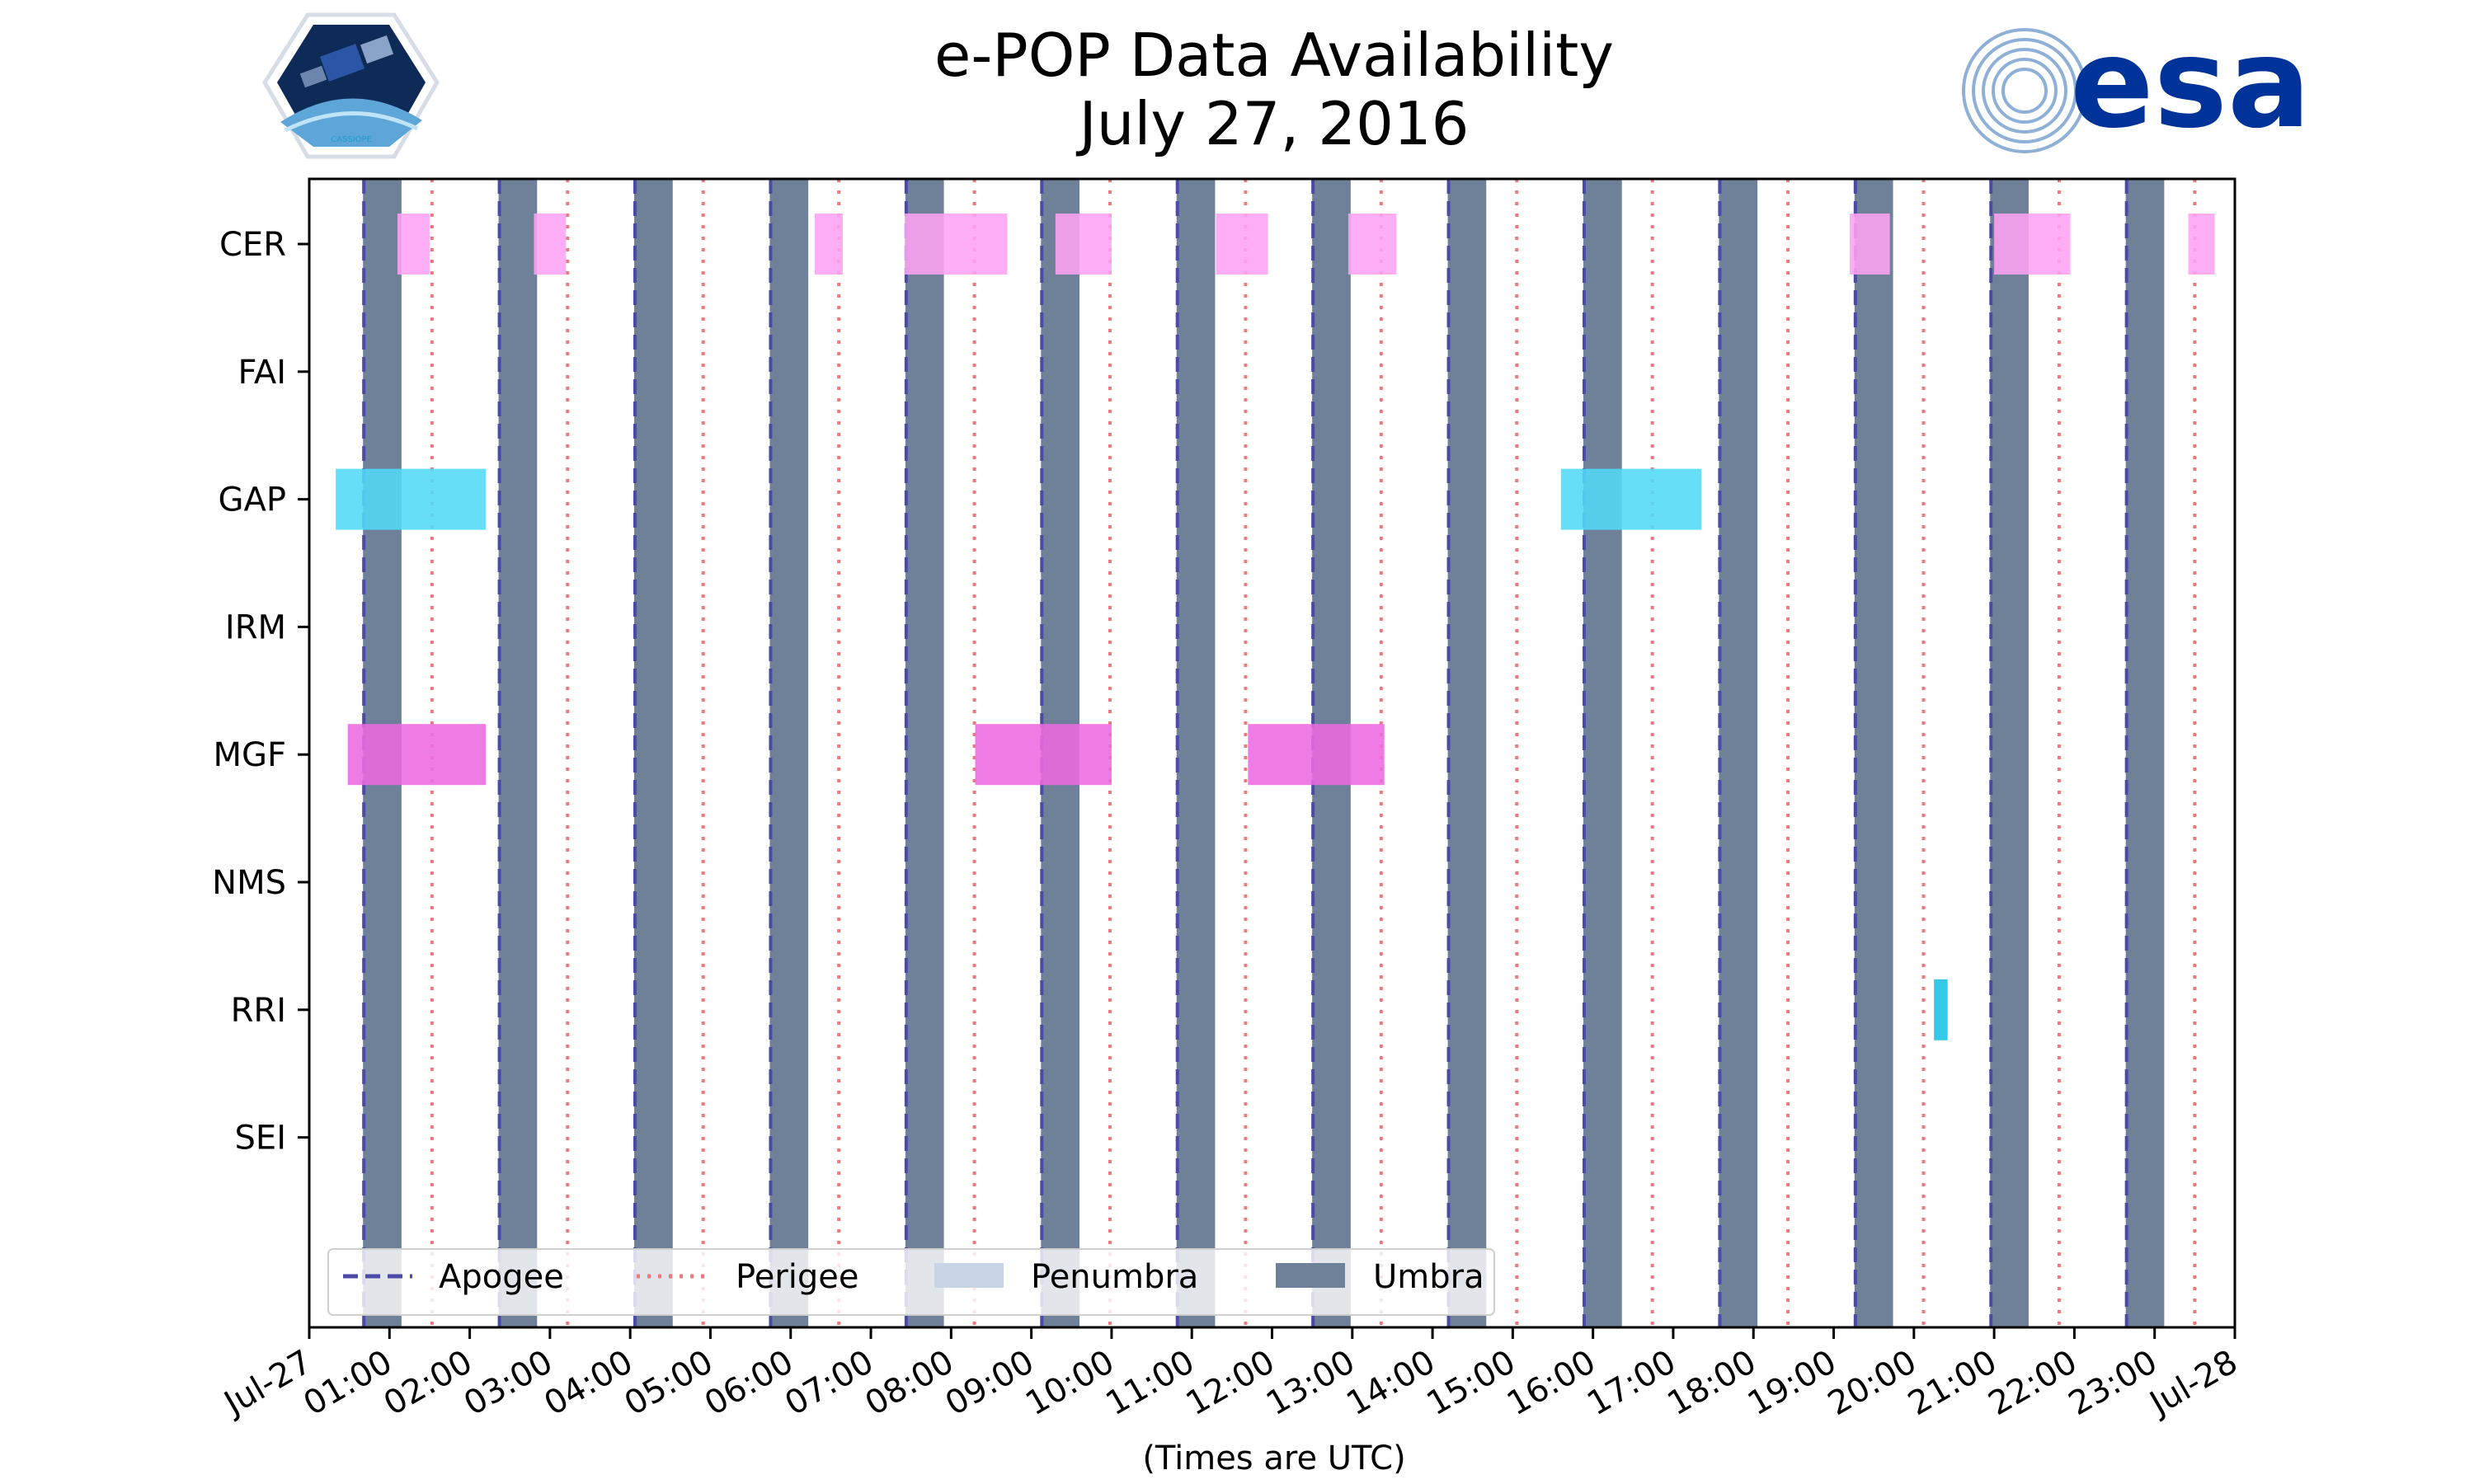  What do you see at coordinates (1273, 1458) in the screenshot?
I see `x-axis-label: (Times are UTC)` at bounding box center [1273, 1458].